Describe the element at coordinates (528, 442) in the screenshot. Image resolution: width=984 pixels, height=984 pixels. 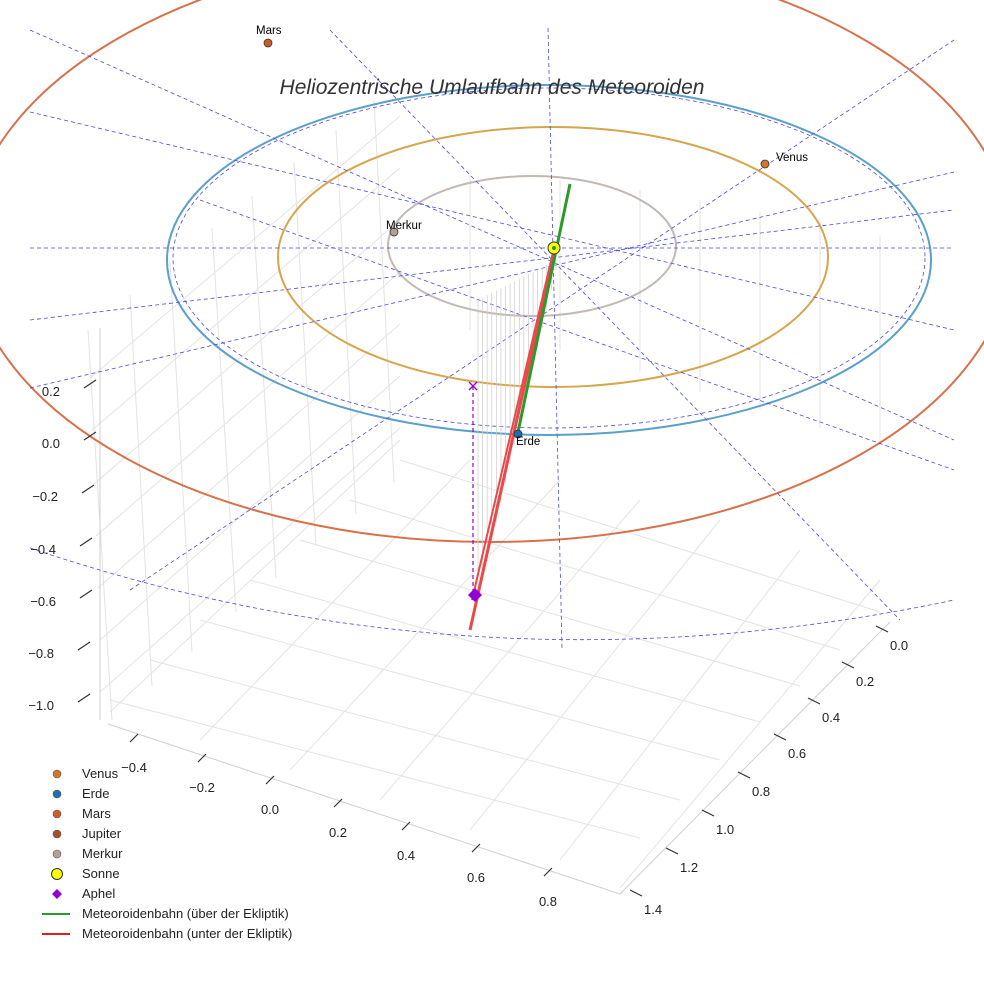
I see `planet-label-erde: Erde` at that location.